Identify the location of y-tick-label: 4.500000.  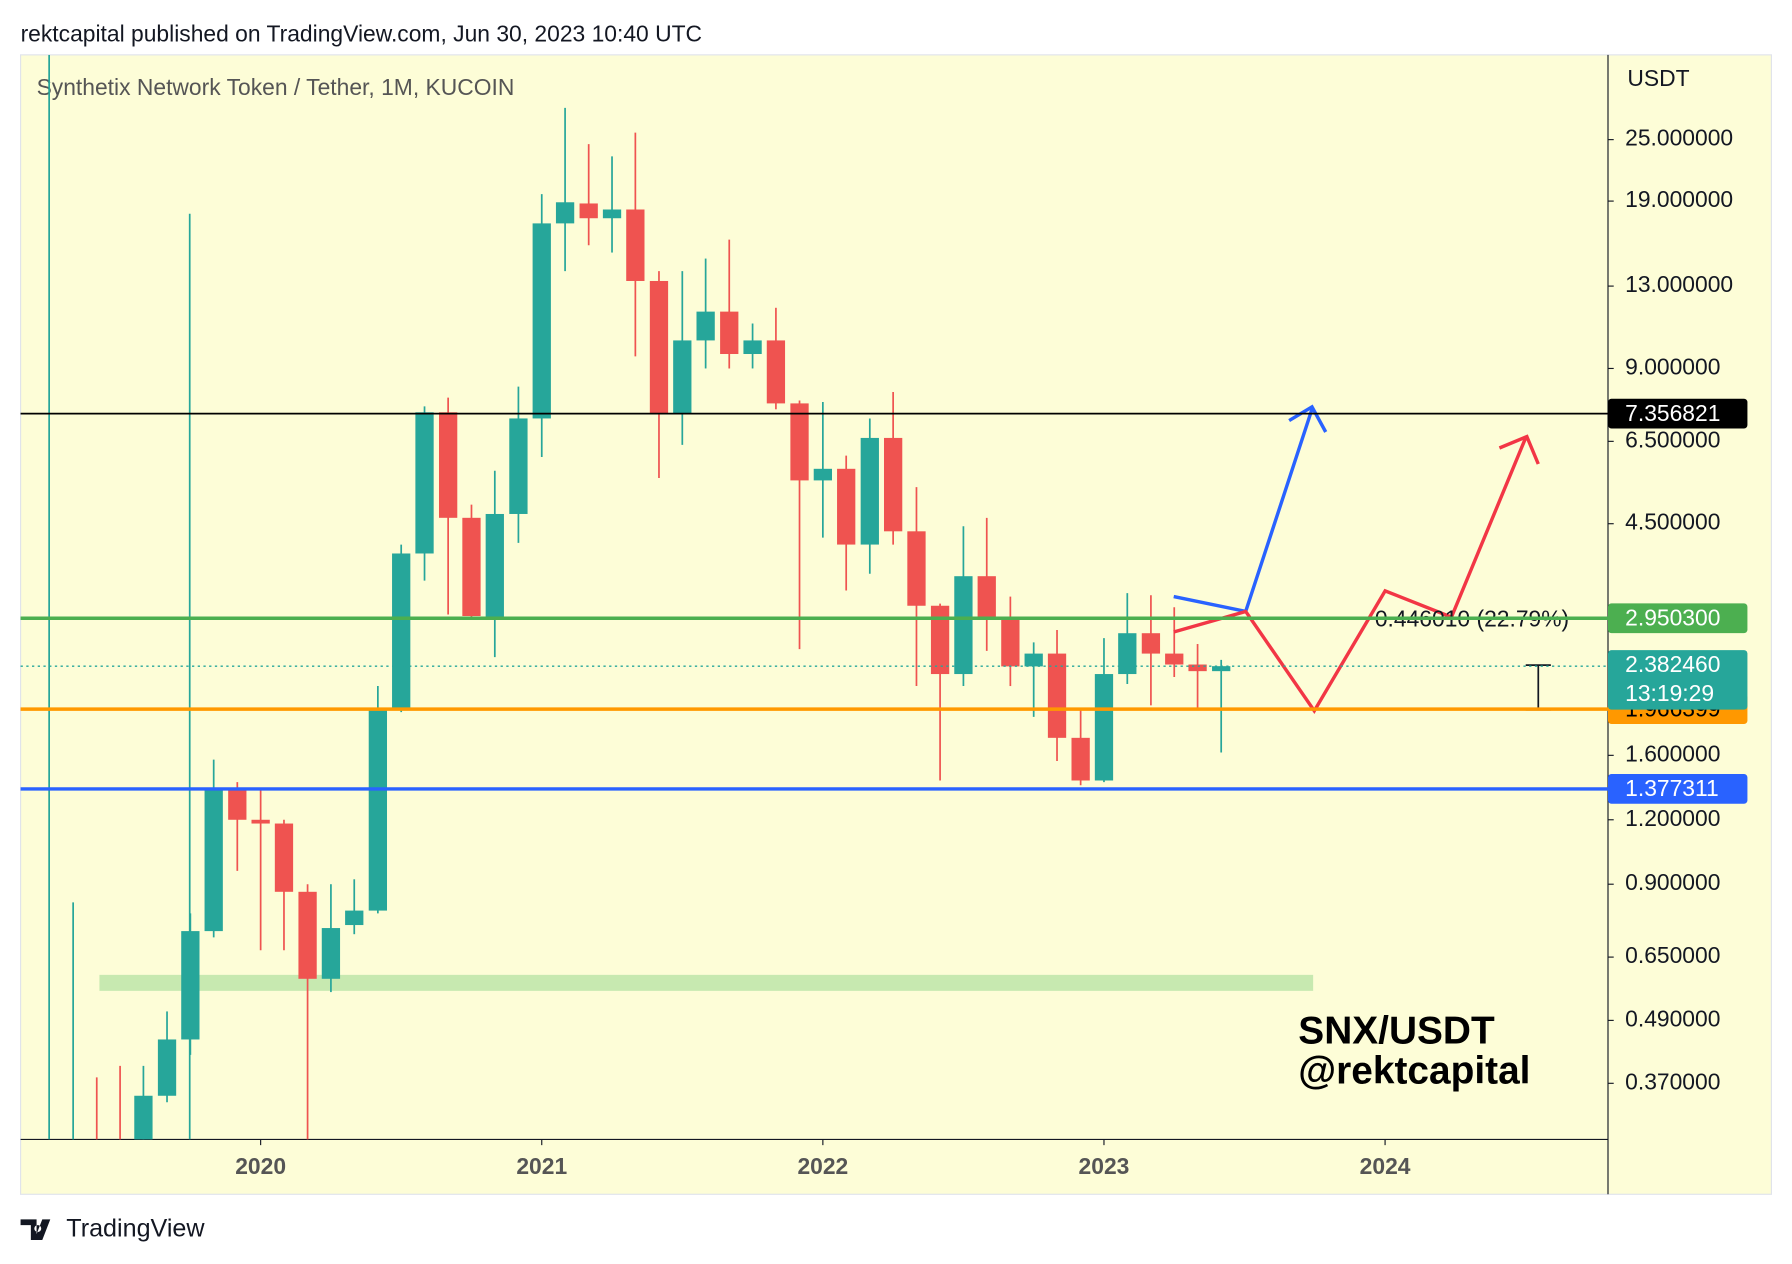
(1672, 522).